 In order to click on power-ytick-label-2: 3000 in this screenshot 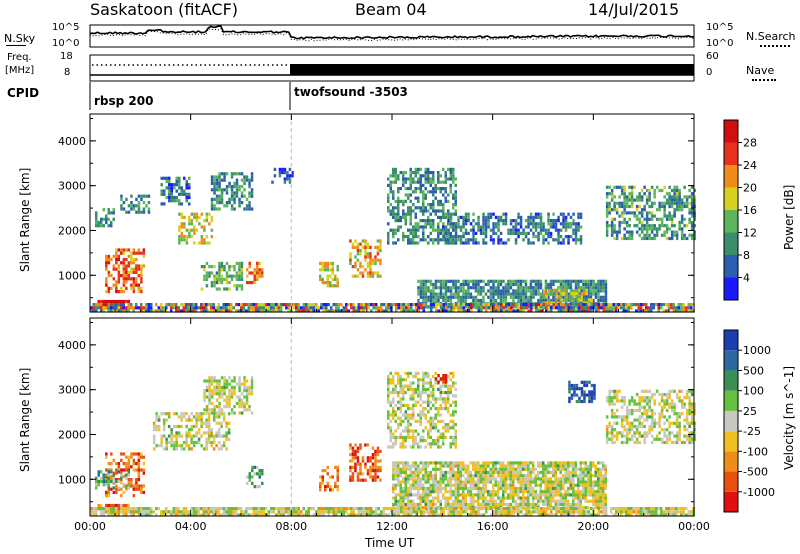, I will do `click(72, 186)`.